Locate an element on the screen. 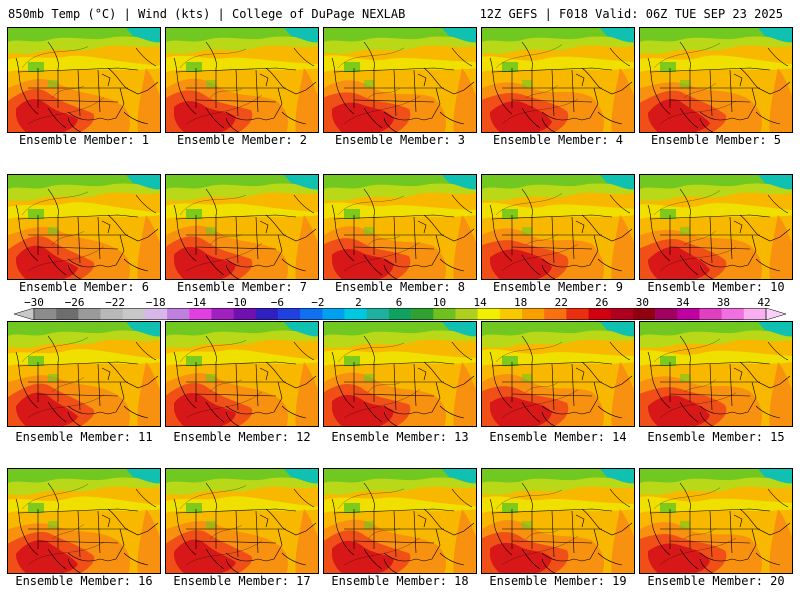 Image resolution: width=800 pixels, height=600 pixels. ensemble-member-caption: Ensemble Member: 16 is located at coordinates (84, 581).